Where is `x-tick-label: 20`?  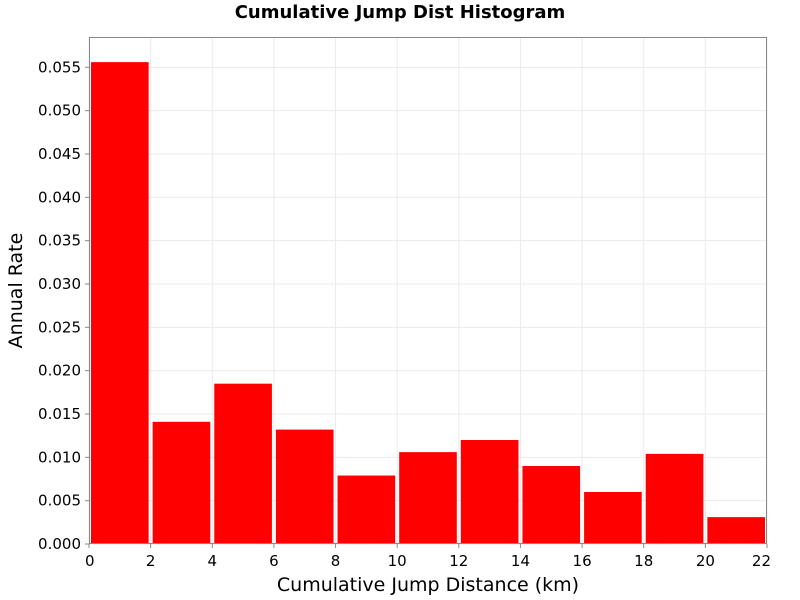
x-tick-label: 20 is located at coordinates (705, 561).